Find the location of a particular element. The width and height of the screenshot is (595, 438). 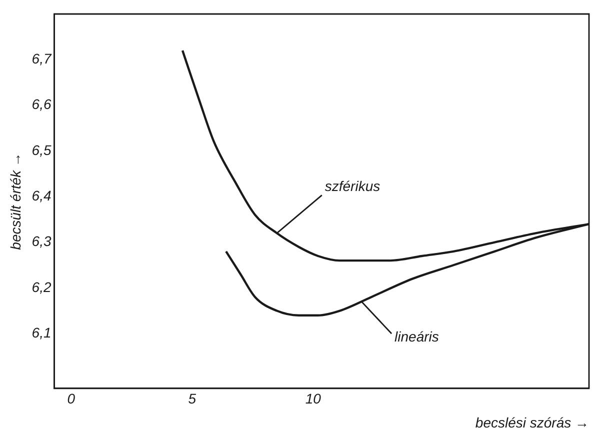

annotation: szférikus is located at coordinates (352, 186).